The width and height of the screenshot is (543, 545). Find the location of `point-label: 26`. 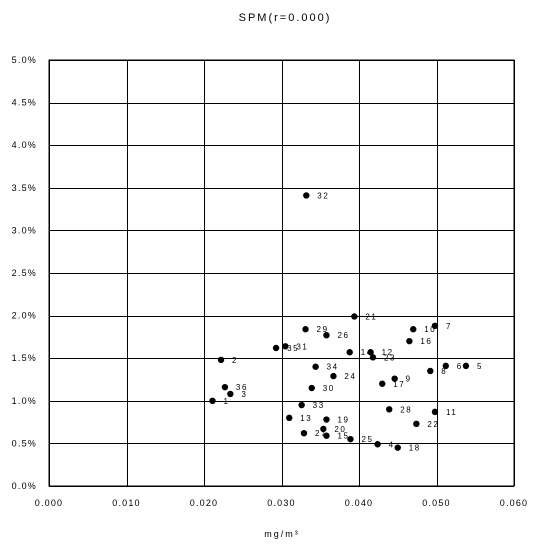

point-label: 26 is located at coordinates (343, 335).